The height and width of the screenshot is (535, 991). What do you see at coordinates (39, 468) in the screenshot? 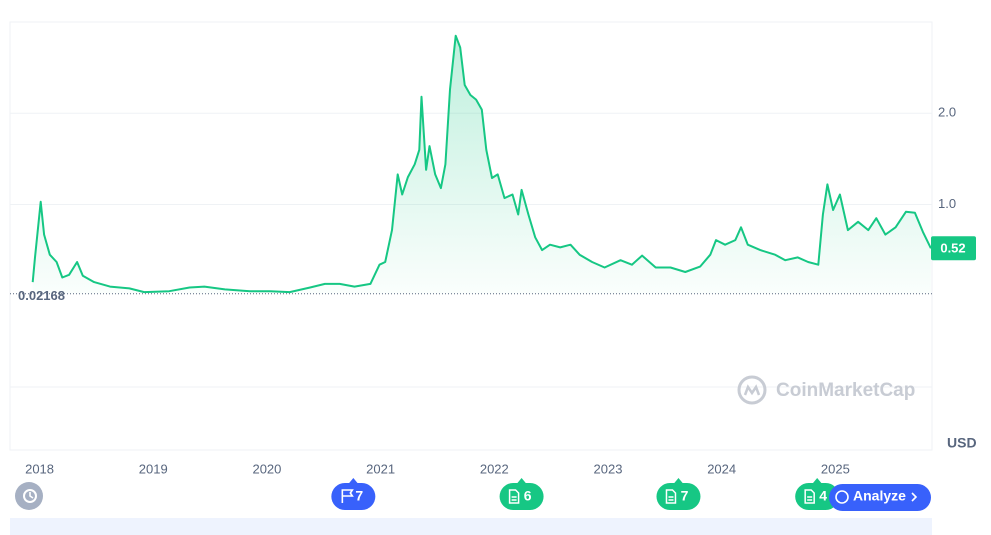
I see `x-tick-label: 2018` at bounding box center [39, 468].